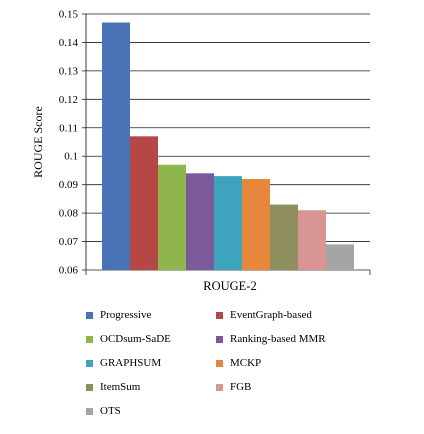 The image size is (424, 434). I want to click on bar-itemsum, so click(284, 237).